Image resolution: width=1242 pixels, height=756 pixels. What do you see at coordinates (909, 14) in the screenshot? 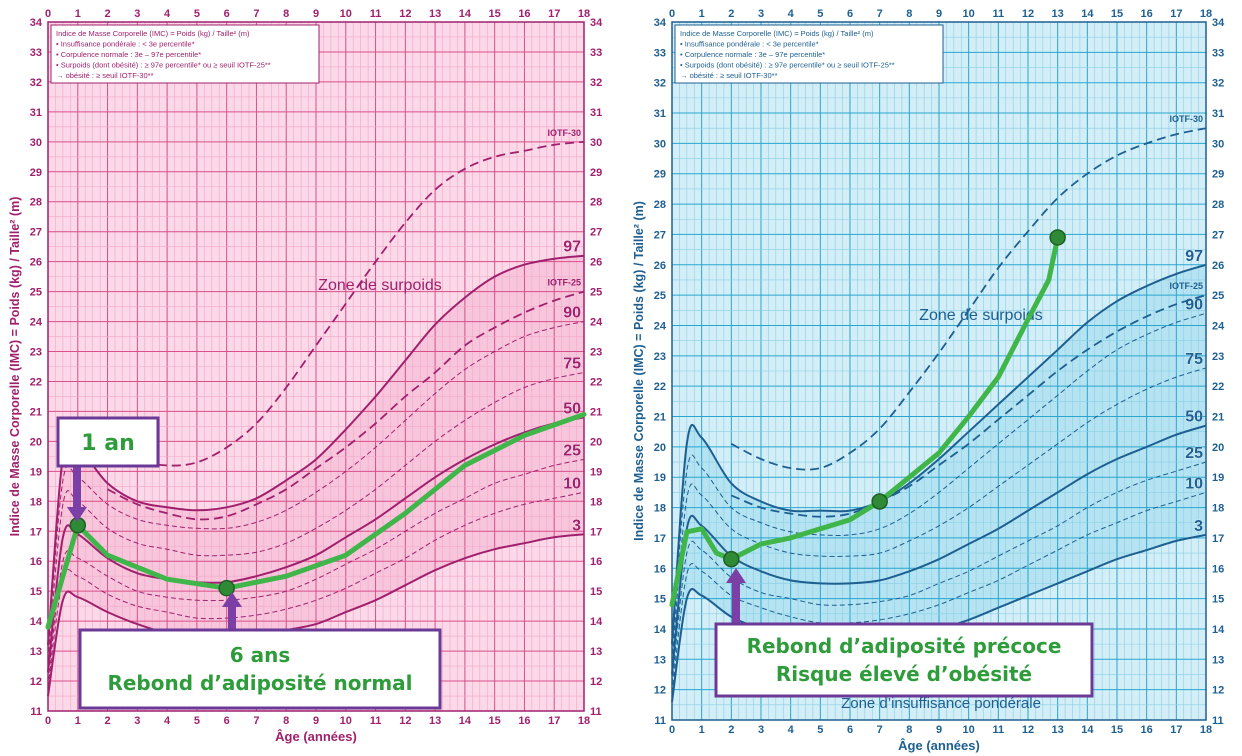
I see `x-tick-label-top: 8` at bounding box center [909, 14].